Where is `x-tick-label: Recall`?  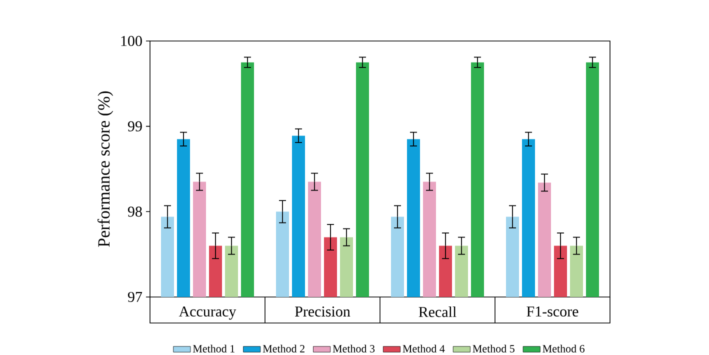
x-tick-label: Recall is located at coordinates (437, 312).